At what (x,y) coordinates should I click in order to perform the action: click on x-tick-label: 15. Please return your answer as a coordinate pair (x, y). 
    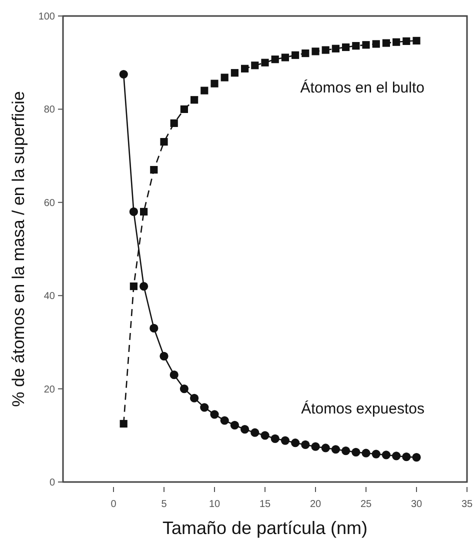
    Looking at the image, I should click on (265, 504).